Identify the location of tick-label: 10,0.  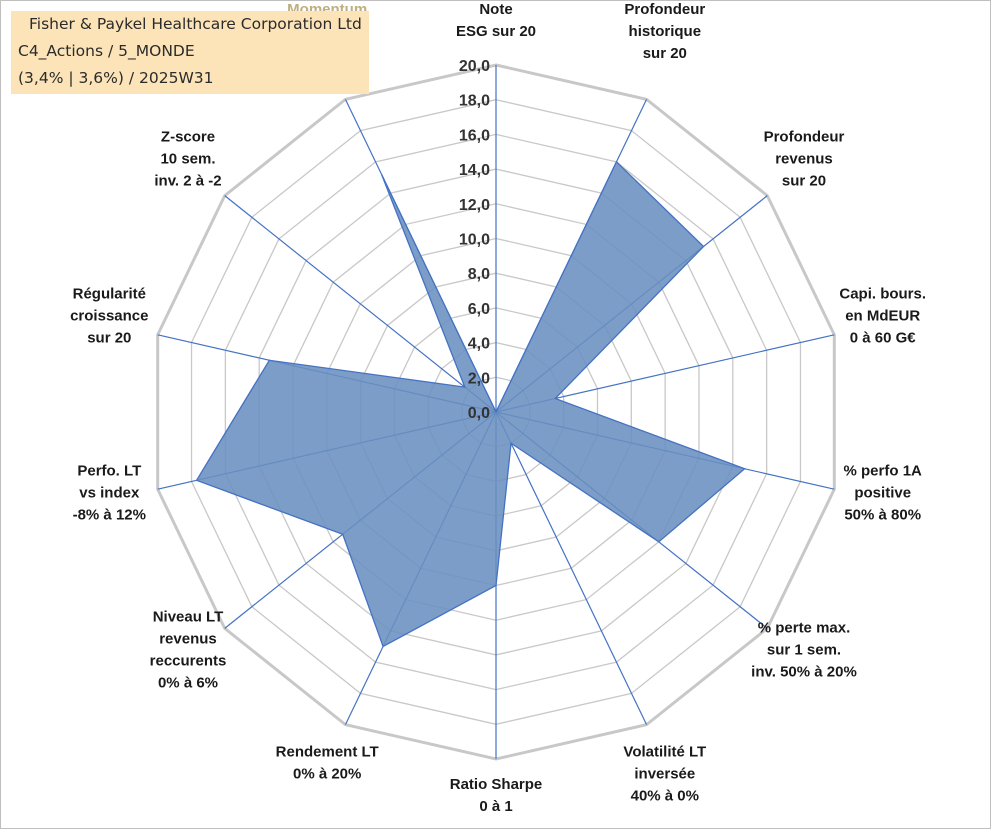
(474, 240).